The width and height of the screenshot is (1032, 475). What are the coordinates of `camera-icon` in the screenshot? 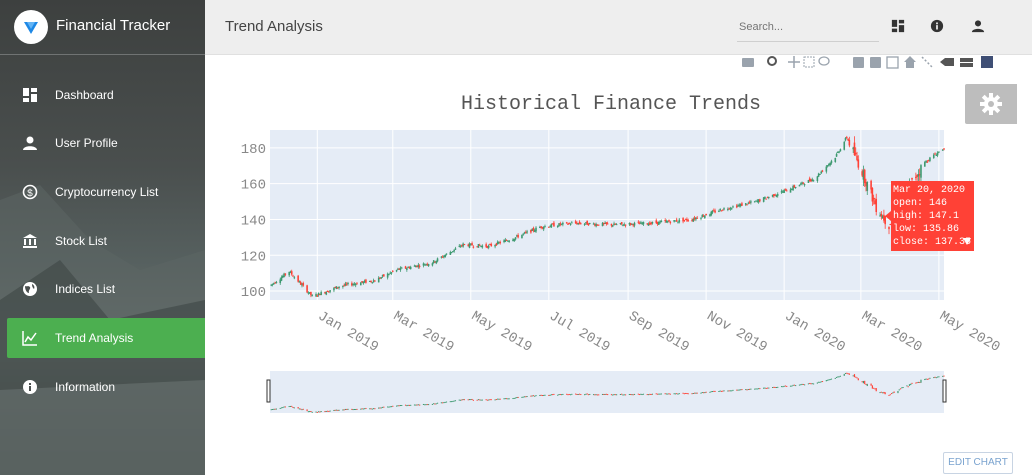 It's located at (748, 62).